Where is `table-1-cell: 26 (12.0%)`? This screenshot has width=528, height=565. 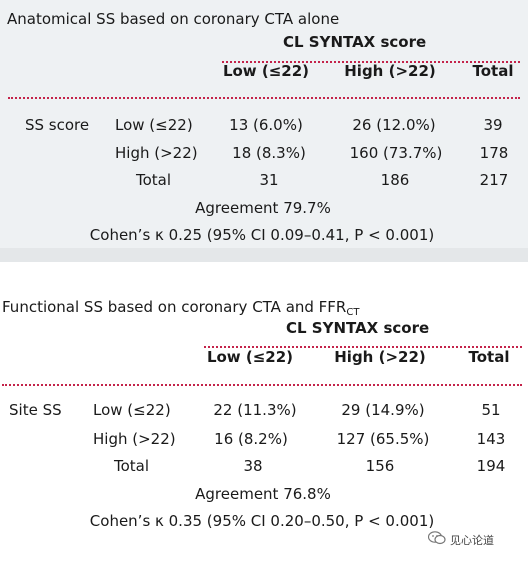 table-1-cell: 26 (12.0%) is located at coordinates (394, 125).